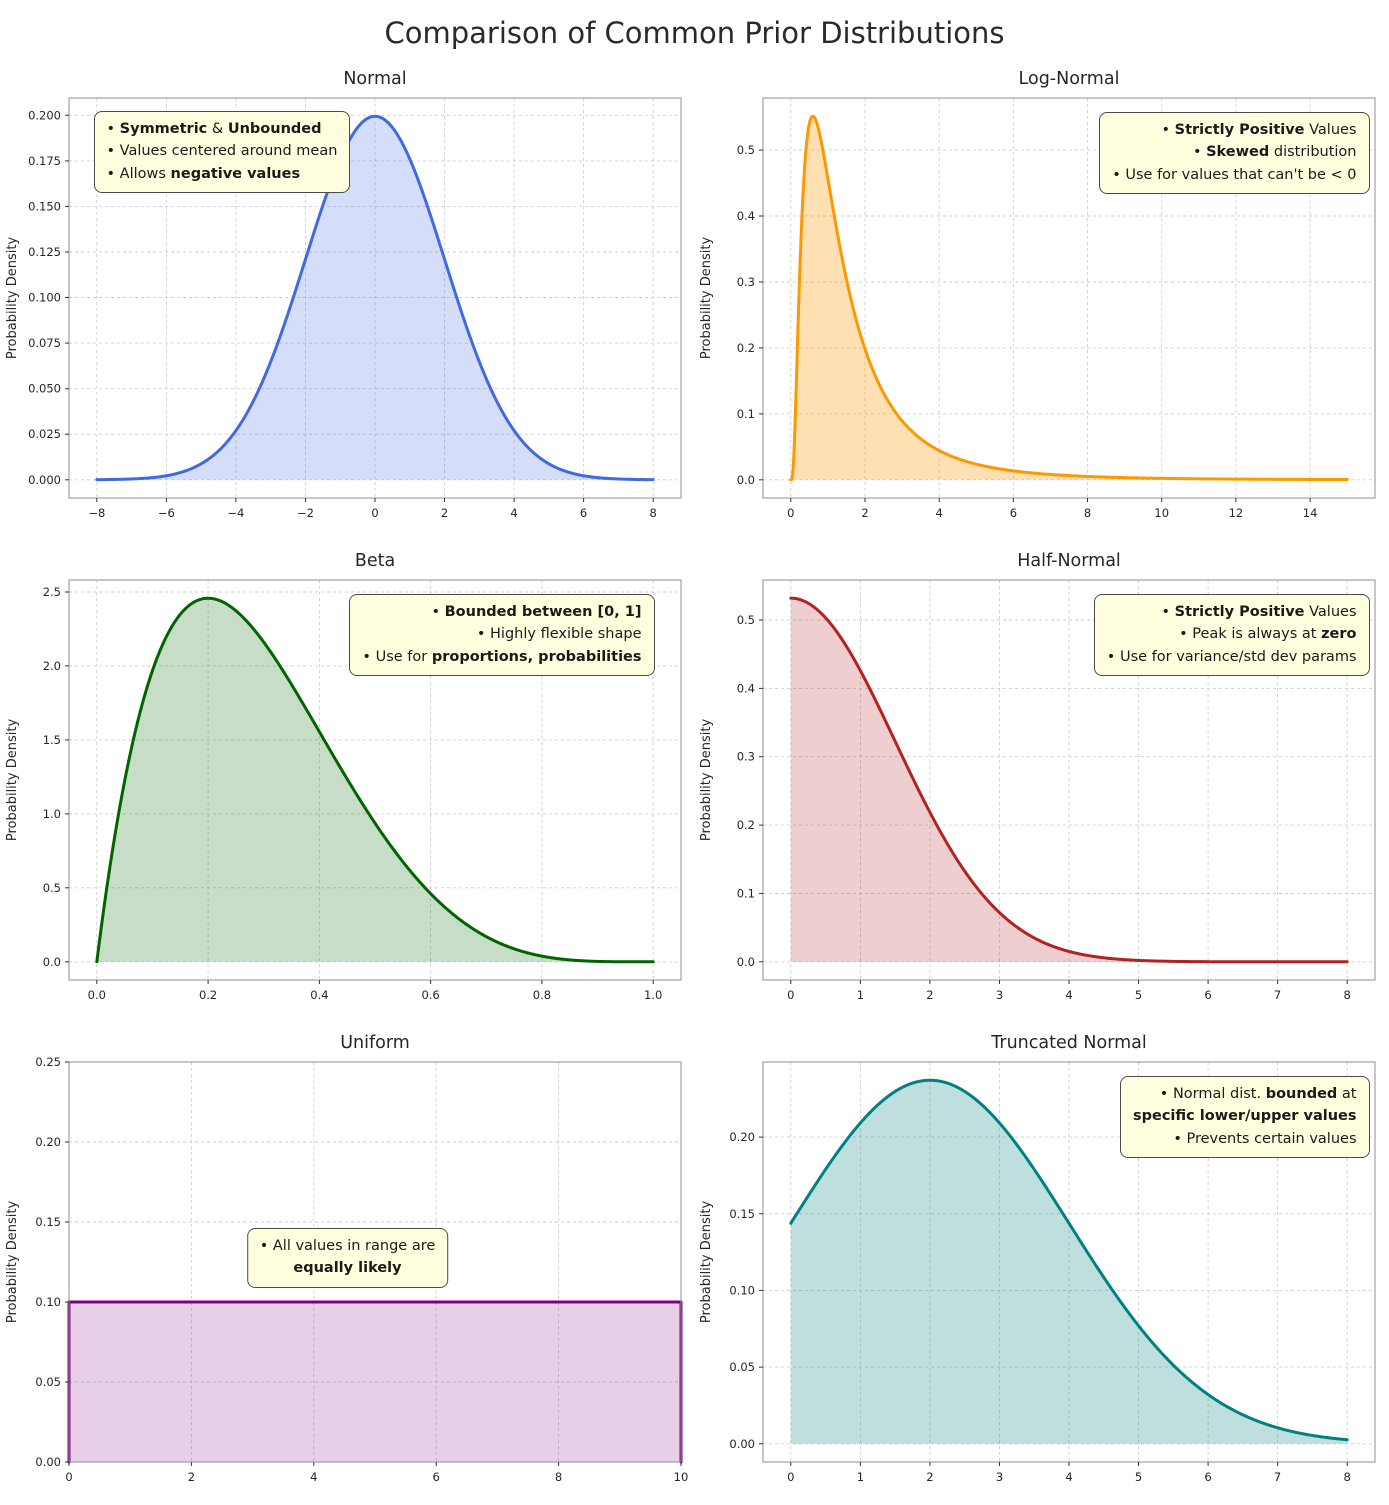  I want to click on annotation-line: • Values centered around mean, so click(222, 151).